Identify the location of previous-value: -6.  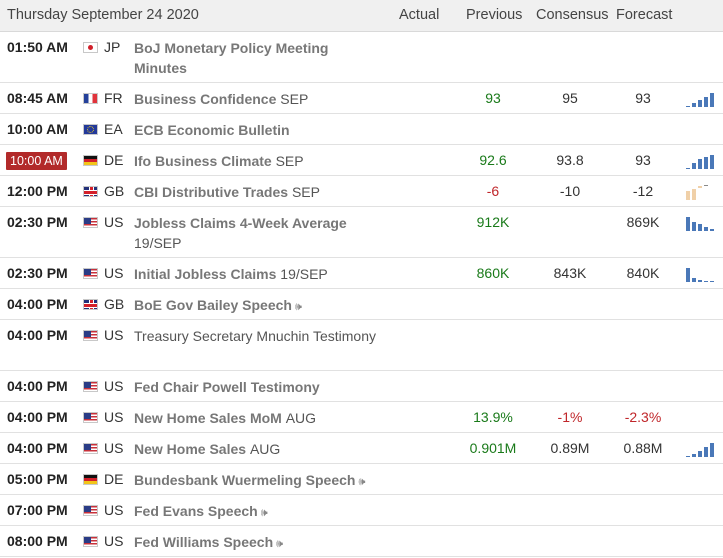
(493, 191).